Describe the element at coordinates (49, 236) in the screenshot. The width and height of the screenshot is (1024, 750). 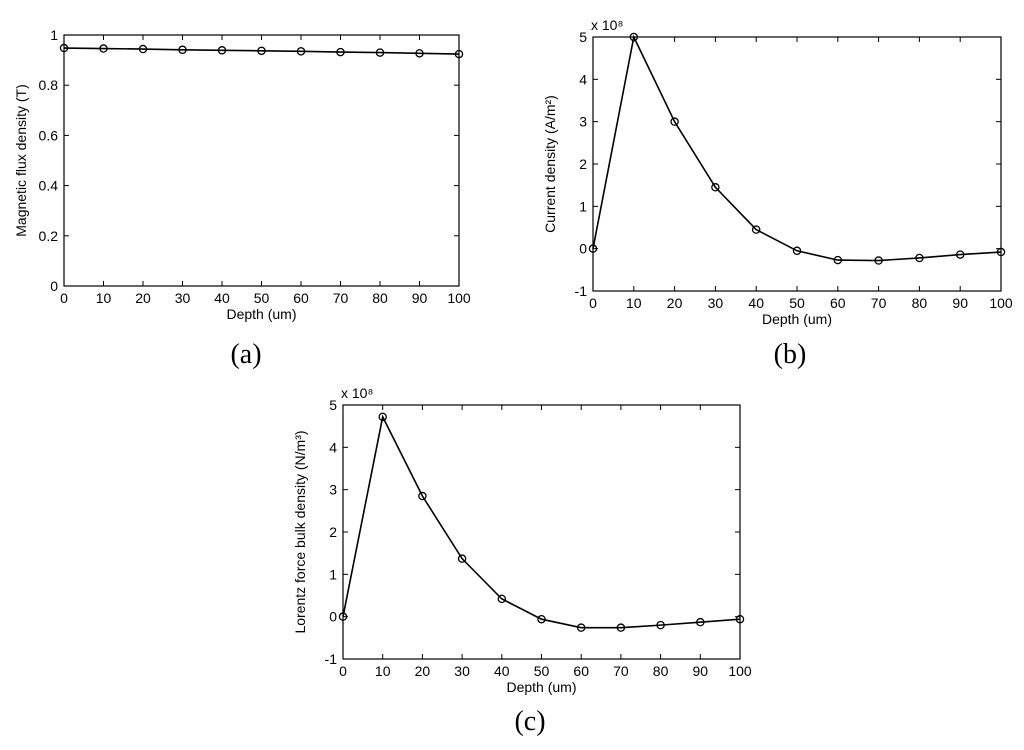
I see `y-tick-label: 0.2` at that location.